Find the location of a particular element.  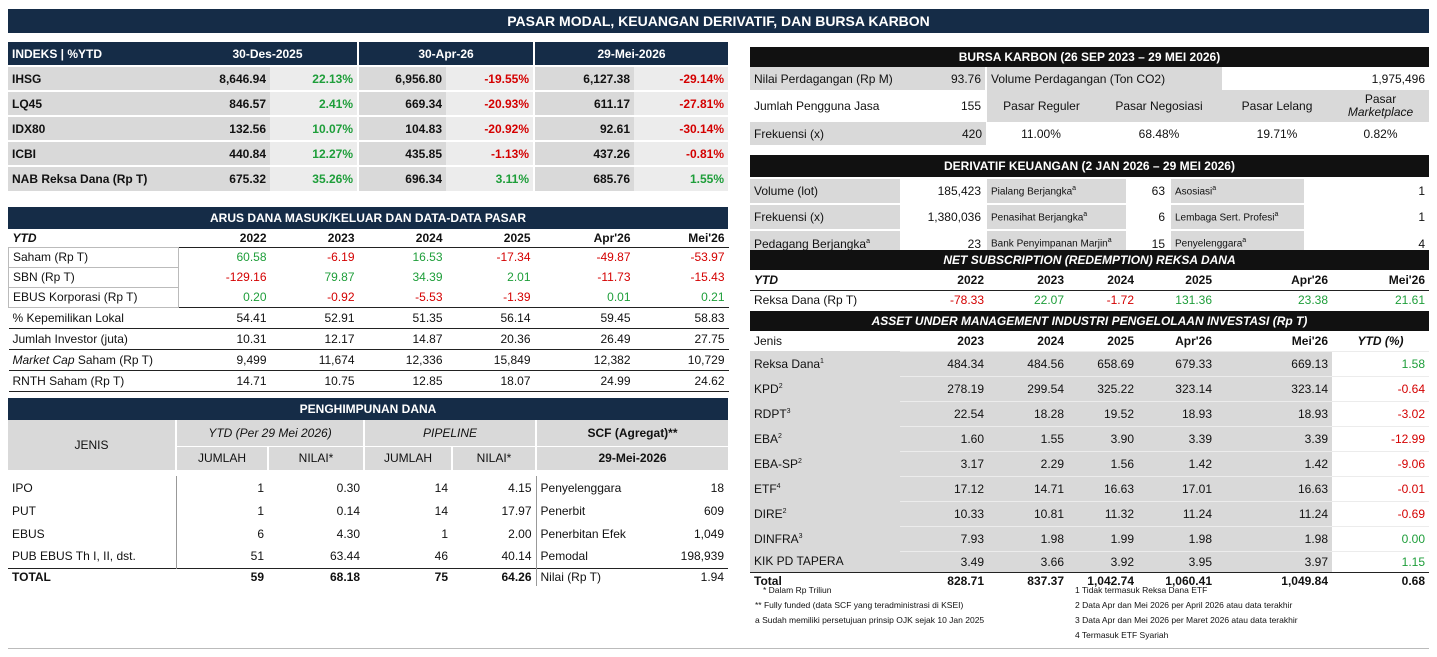

netsub-cell: 23.38 is located at coordinates (1312, 300).